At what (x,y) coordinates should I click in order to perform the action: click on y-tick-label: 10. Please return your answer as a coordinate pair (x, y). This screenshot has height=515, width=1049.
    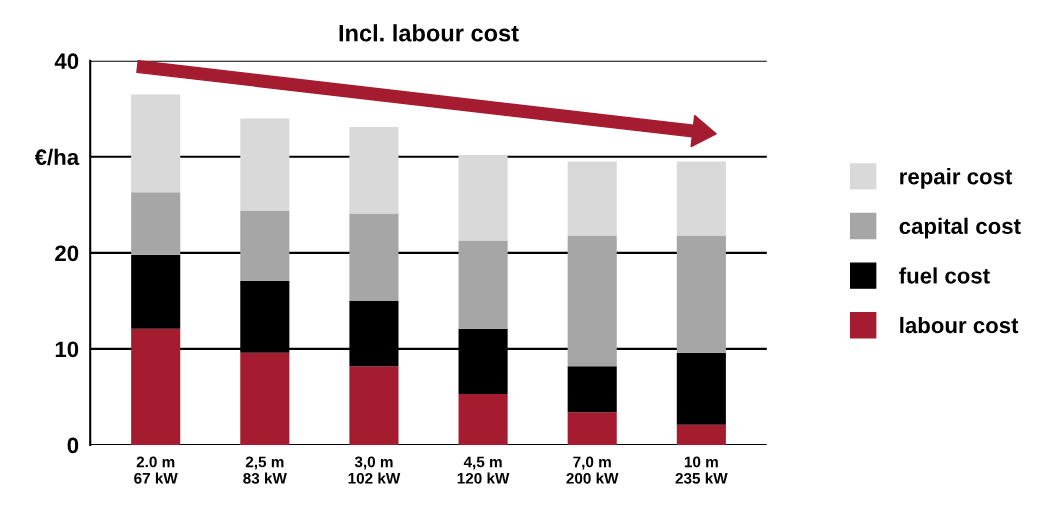
    Looking at the image, I should click on (67, 349).